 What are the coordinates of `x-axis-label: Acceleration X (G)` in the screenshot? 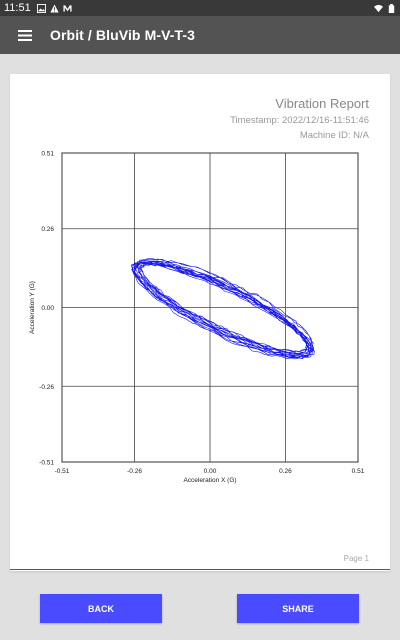 It's located at (209, 480).